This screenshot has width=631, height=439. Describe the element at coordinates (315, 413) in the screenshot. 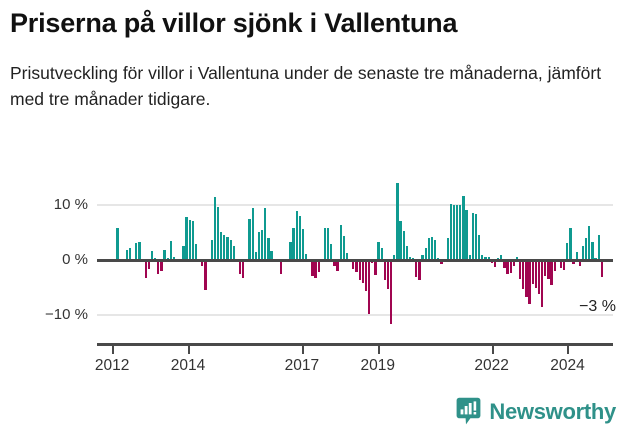

I see `chart-footer: Newsworthy` at that location.